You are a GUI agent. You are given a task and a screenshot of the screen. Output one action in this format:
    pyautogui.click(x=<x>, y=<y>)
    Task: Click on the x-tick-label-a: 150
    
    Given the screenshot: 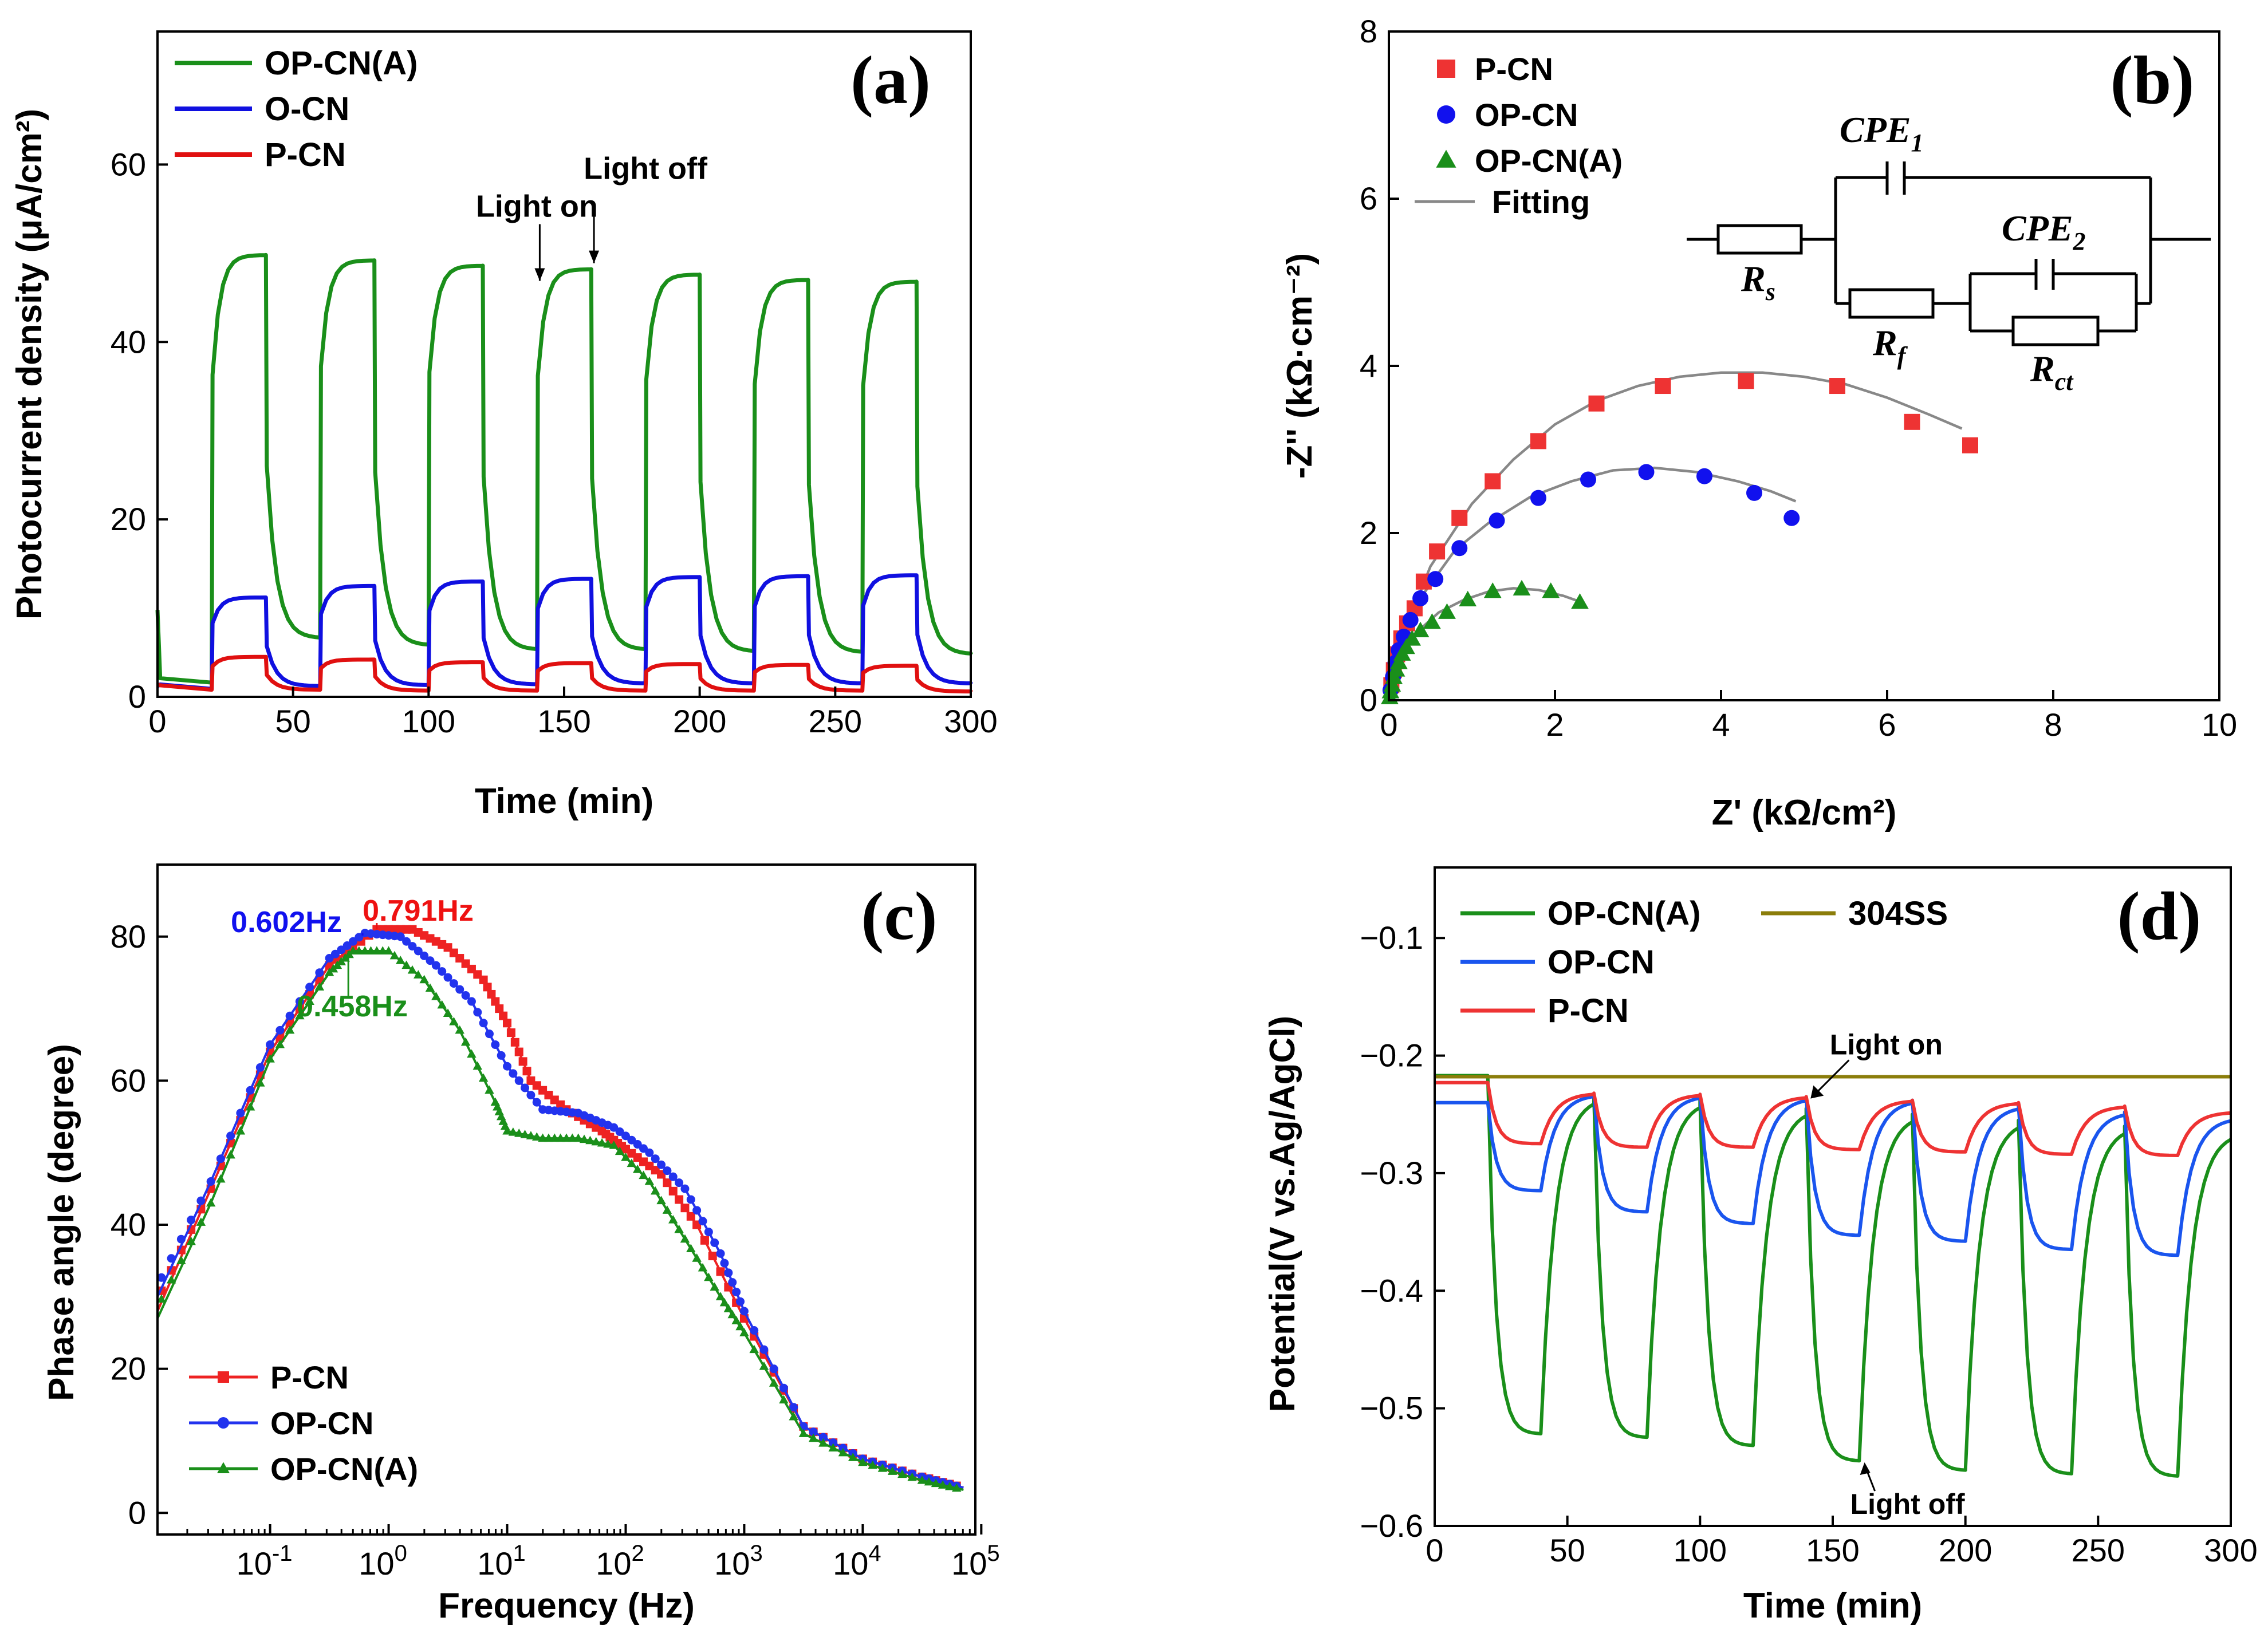 What is the action you would take?
    pyautogui.click(x=563, y=721)
    